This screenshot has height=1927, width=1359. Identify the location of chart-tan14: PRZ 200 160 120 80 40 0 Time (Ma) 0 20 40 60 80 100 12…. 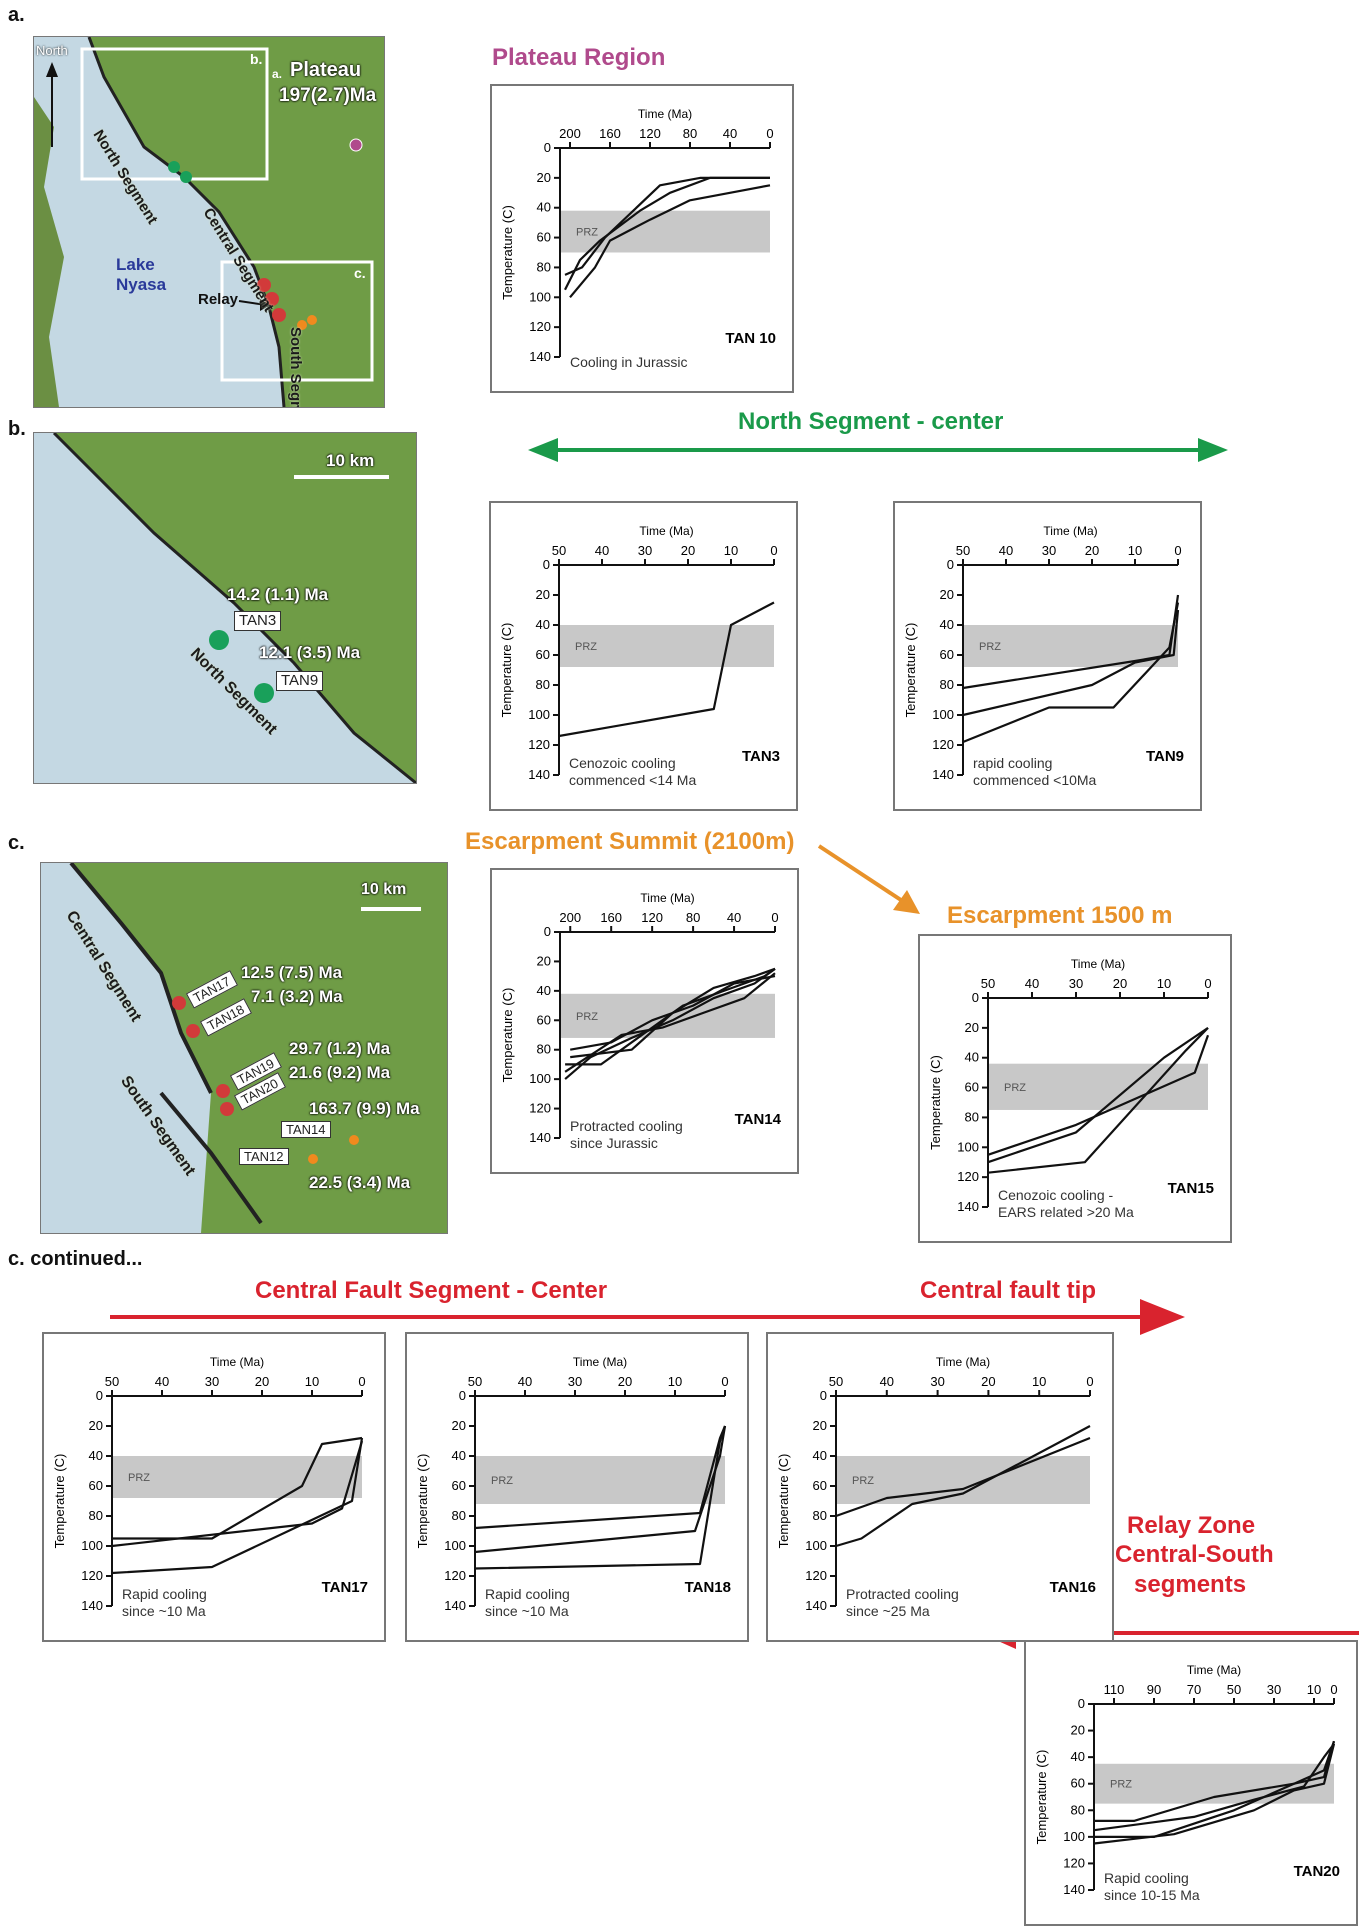
(644, 1021).